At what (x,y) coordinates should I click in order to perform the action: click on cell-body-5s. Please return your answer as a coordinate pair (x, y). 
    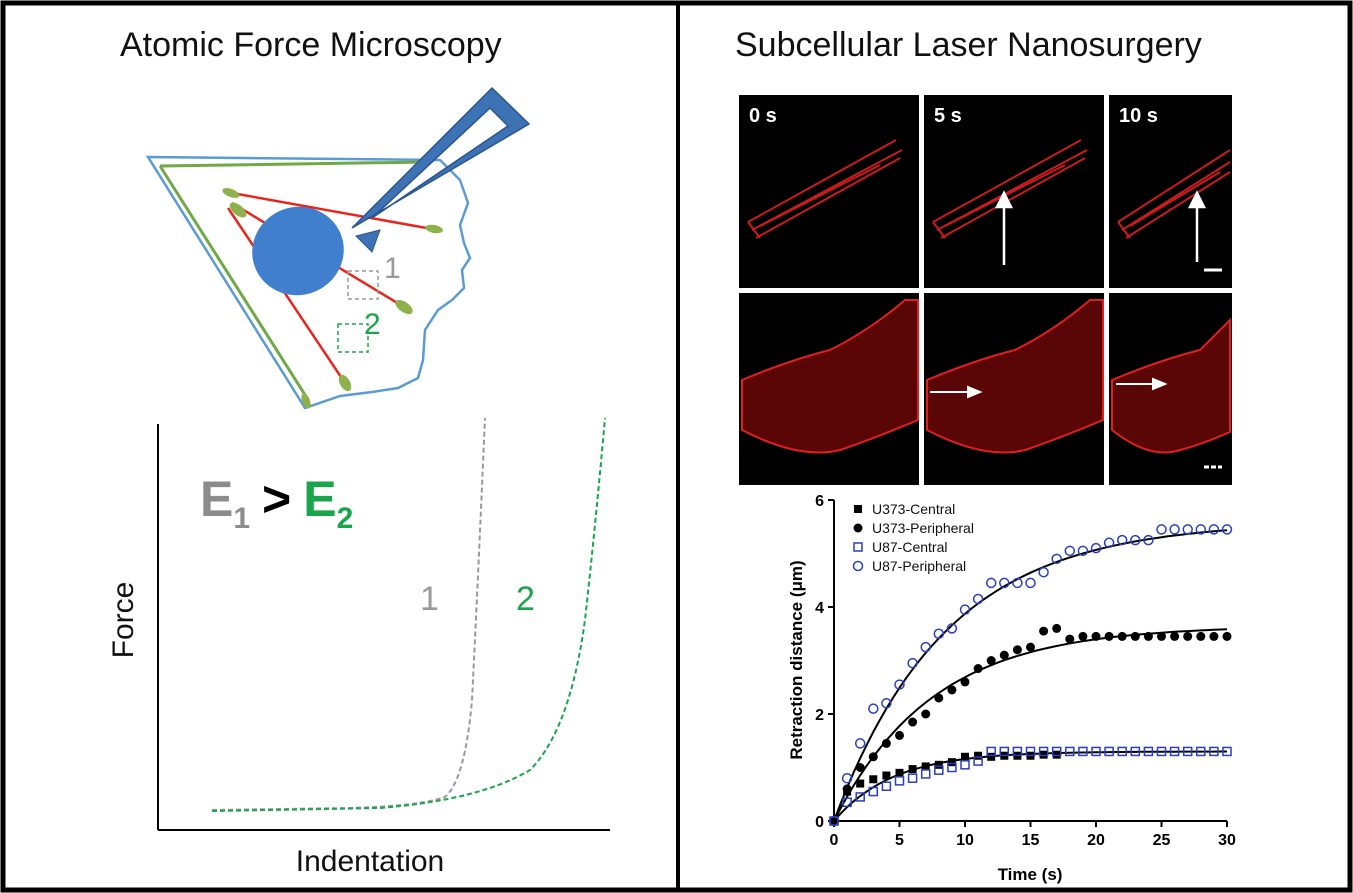
    Looking at the image, I should click on (1015, 376).